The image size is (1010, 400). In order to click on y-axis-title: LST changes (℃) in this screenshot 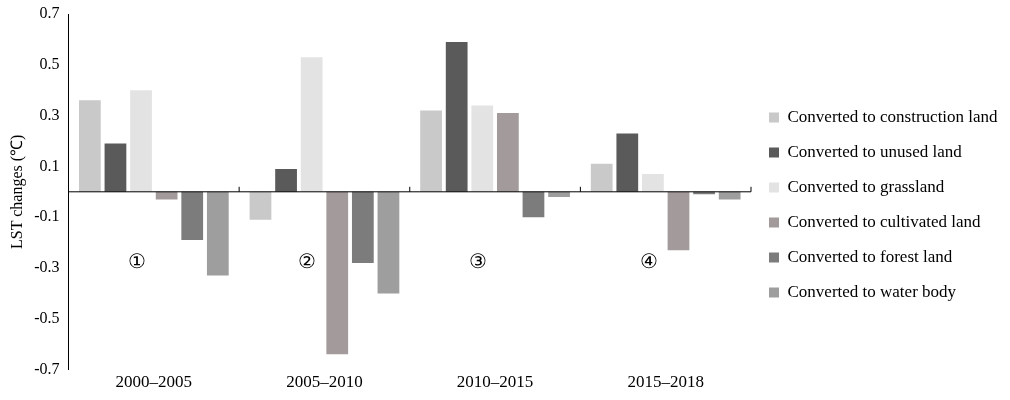, I will do `click(16, 191)`.